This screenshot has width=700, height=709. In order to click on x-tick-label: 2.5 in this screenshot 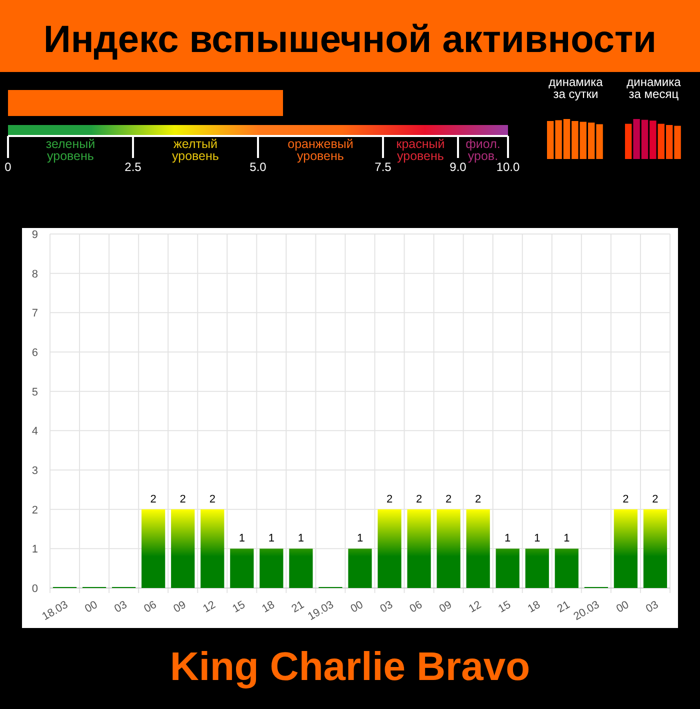, I will do `click(133, 167)`.